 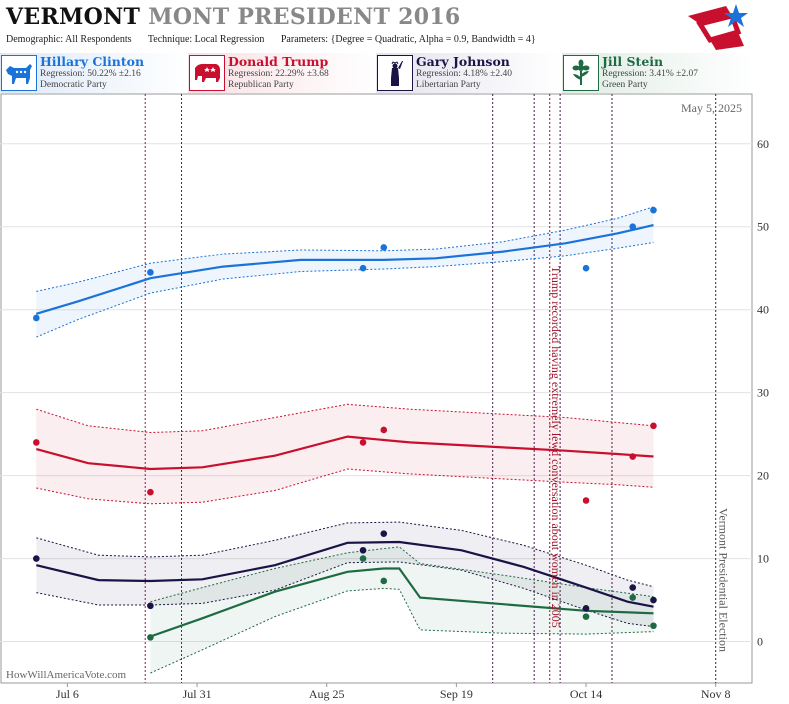 What do you see at coordinates (304, 39) in the screenshot?
I see `parameters-label: Parameters:` at bounding box center [304, 39].